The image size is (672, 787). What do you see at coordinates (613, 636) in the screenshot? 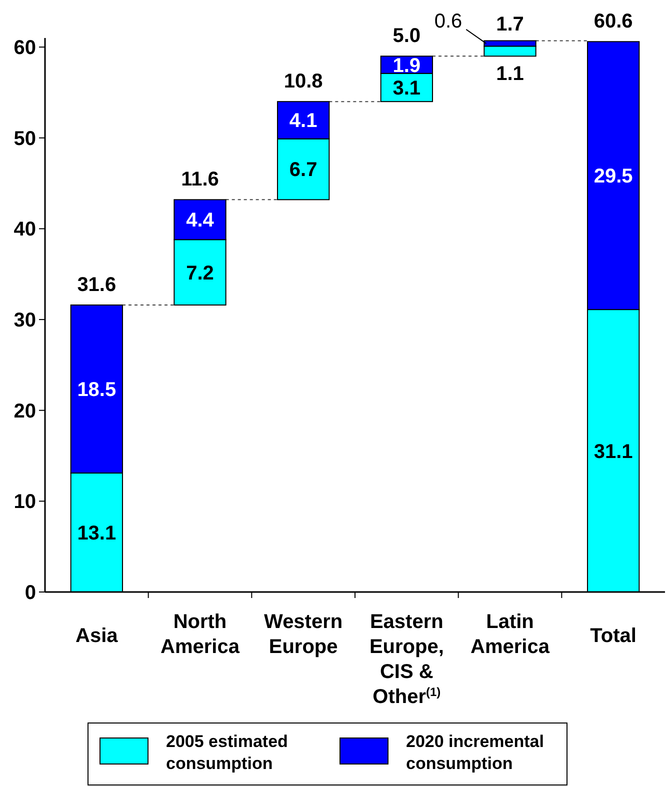
I see `x-tick-label: Total` at bounding box center [613, 636].